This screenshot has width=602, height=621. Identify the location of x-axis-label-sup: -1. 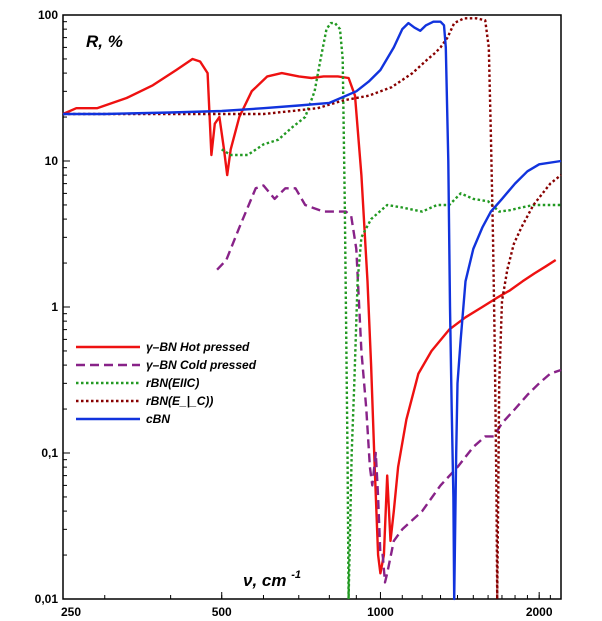
(296, 575).